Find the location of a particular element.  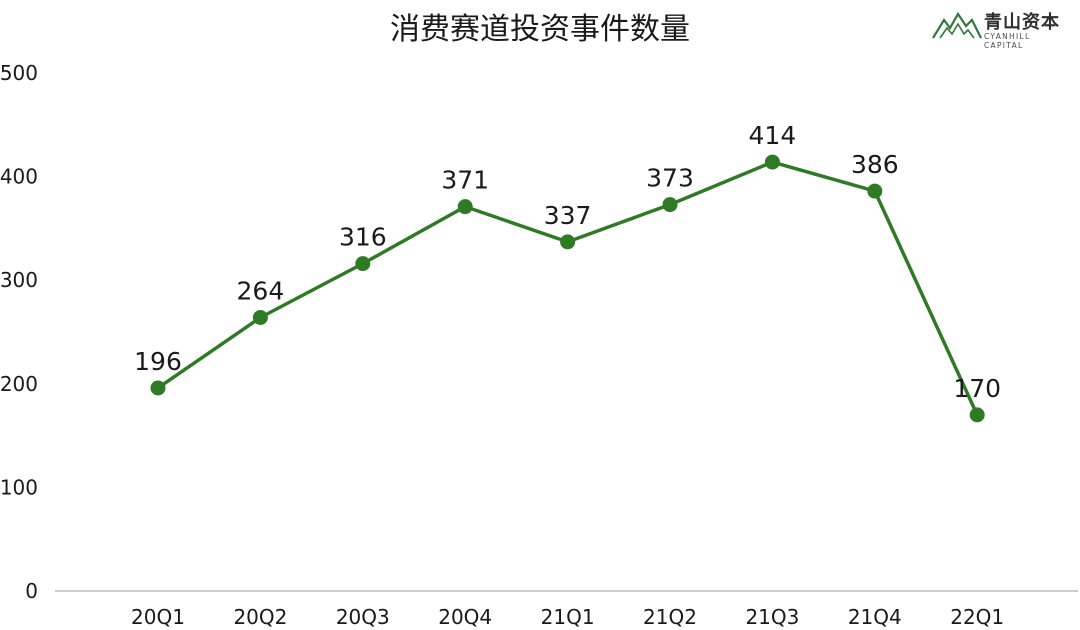

x-axis-ticks: 20Q1 20Q2 20Q3 20Q4 21Q1 21Q2 21Q3 21Q4 22Q1 is located at coordinates (567, 617).